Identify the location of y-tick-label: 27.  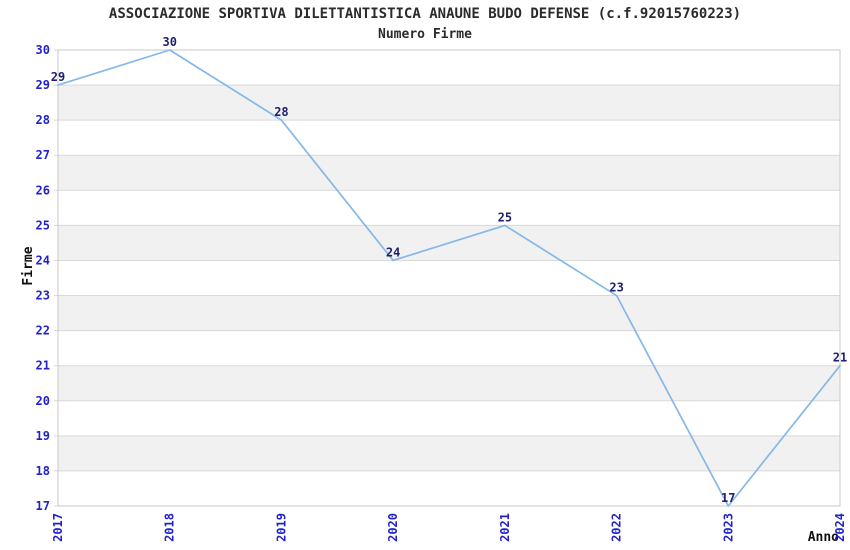
(43, 155).